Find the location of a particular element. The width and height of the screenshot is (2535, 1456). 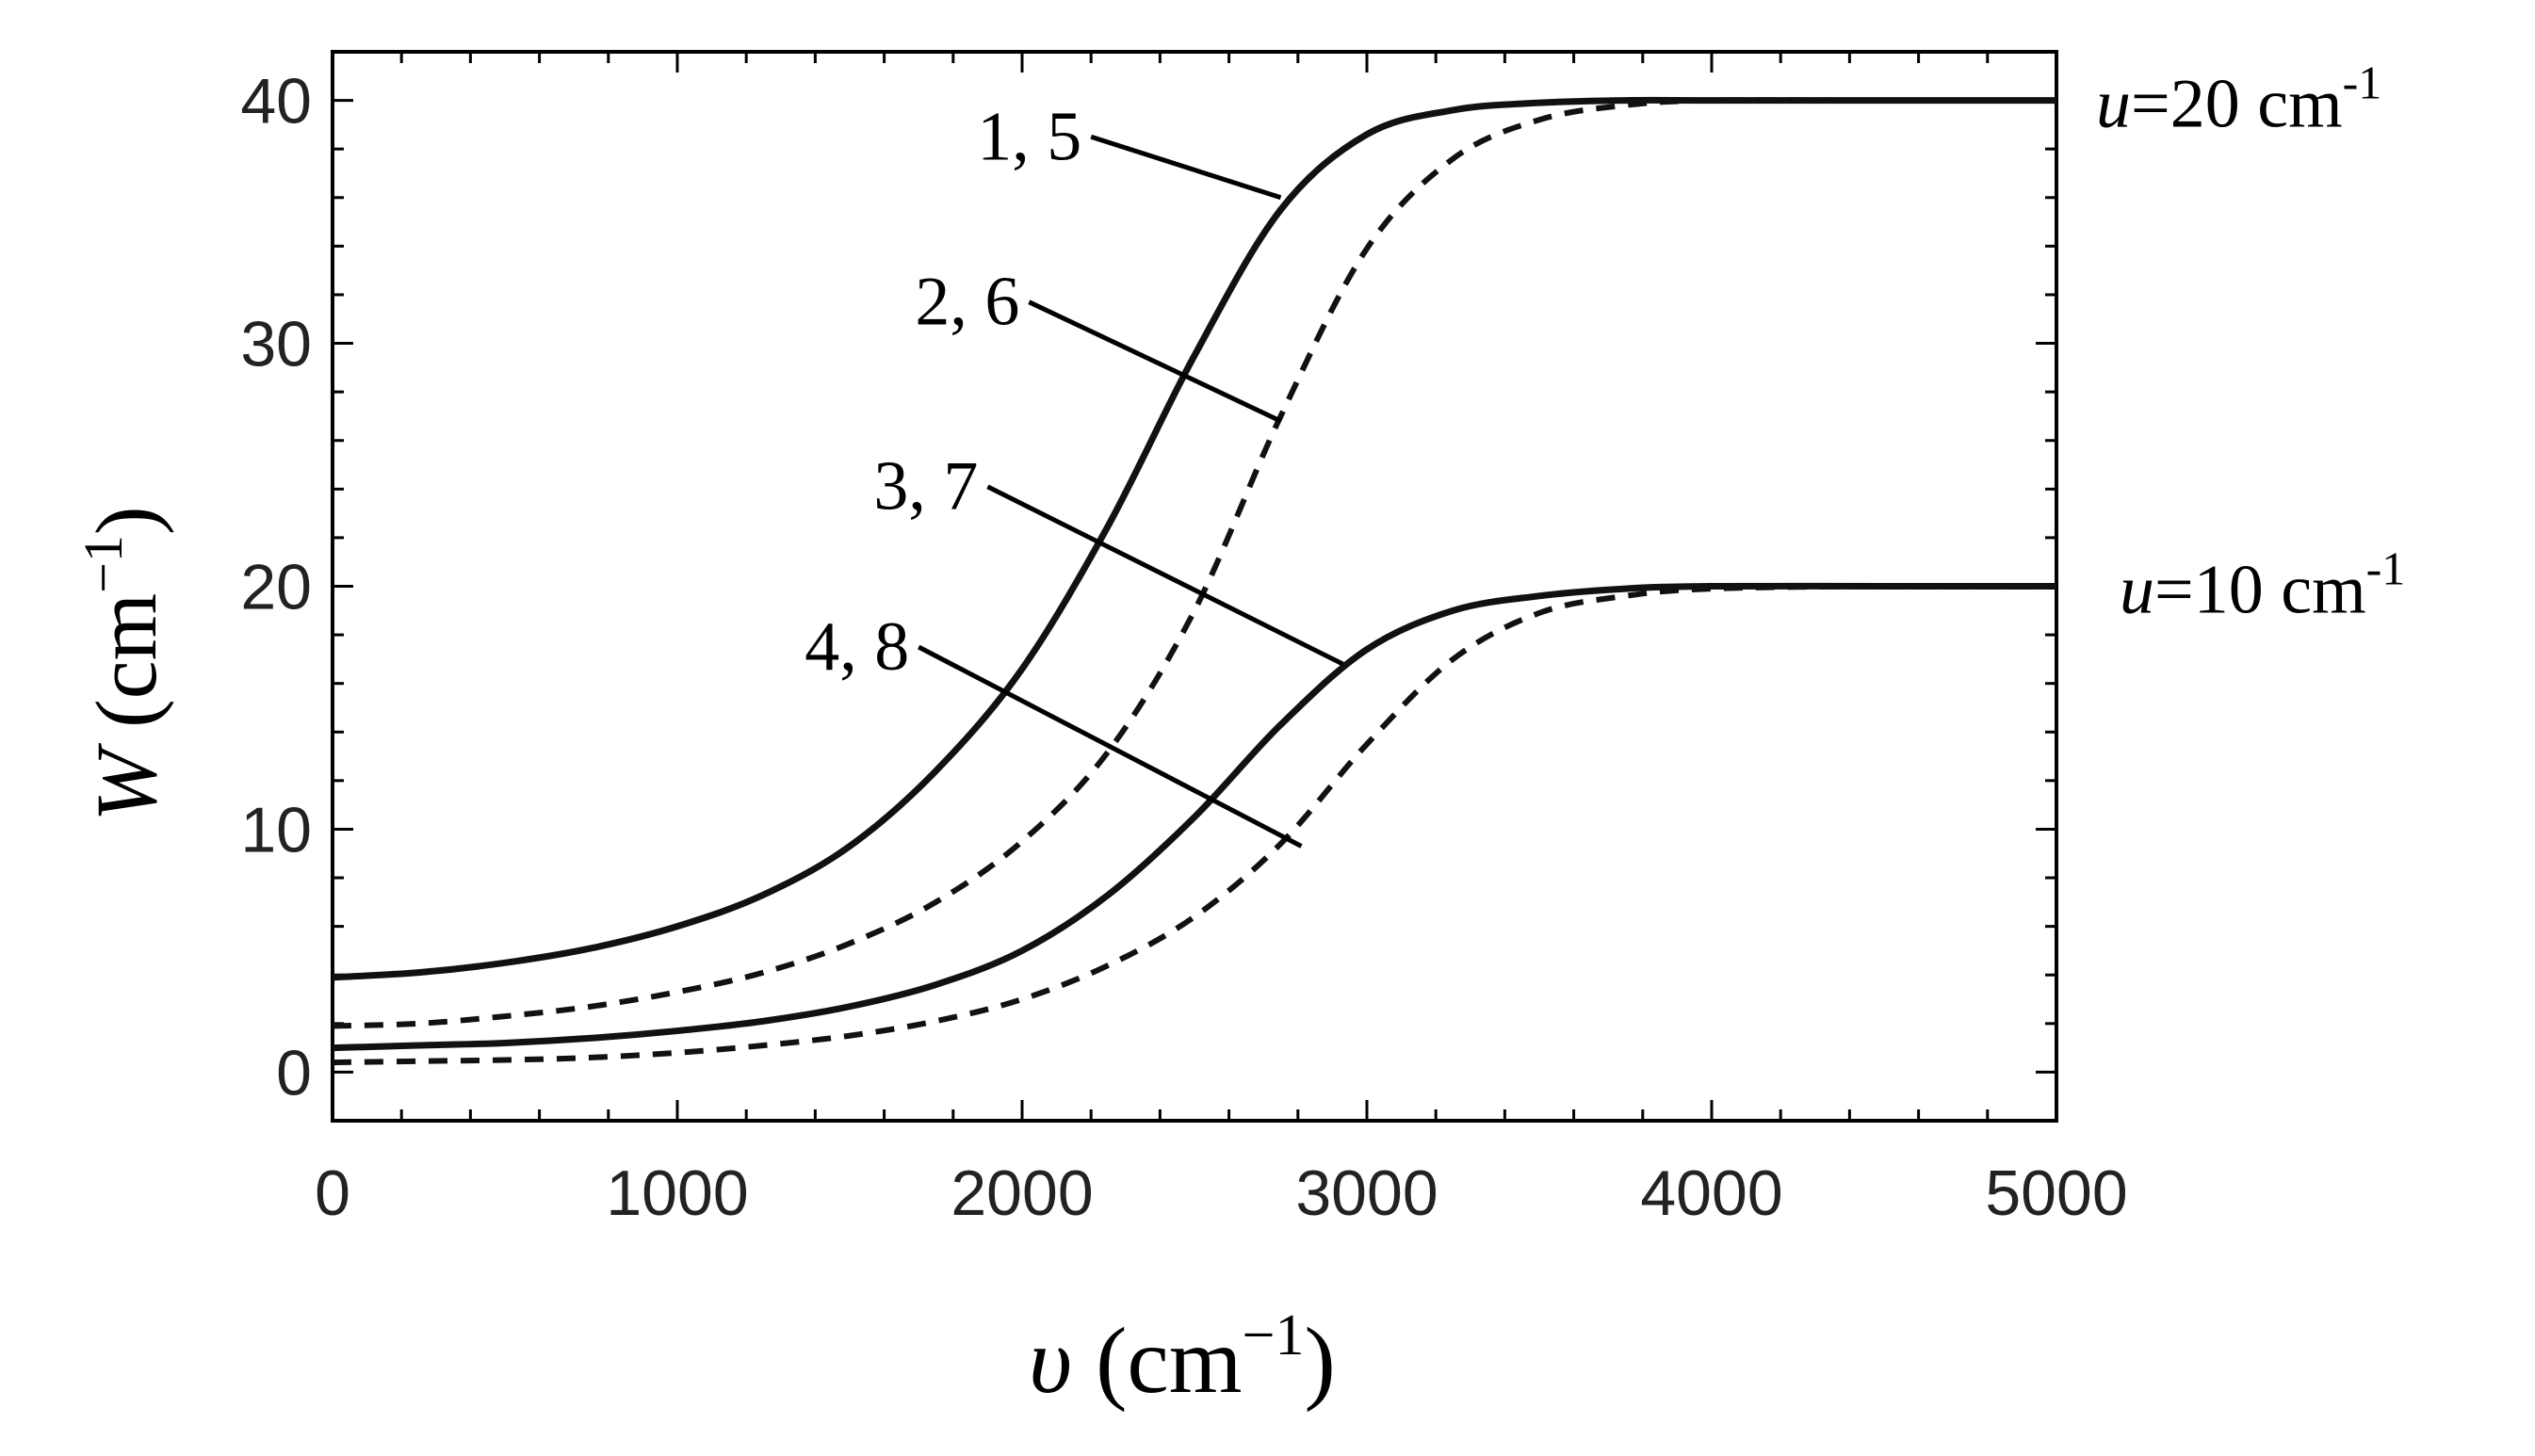

level-annotations: u=20 cm-1 u=10 cm-1 is located at coordinates (2250, 343).